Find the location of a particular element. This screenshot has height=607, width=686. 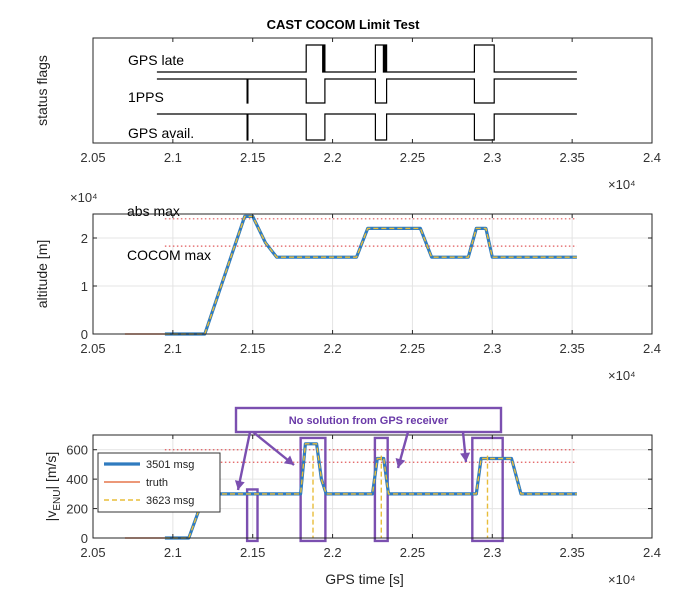

series-line-gps-late is located at coordinates (366, 58).